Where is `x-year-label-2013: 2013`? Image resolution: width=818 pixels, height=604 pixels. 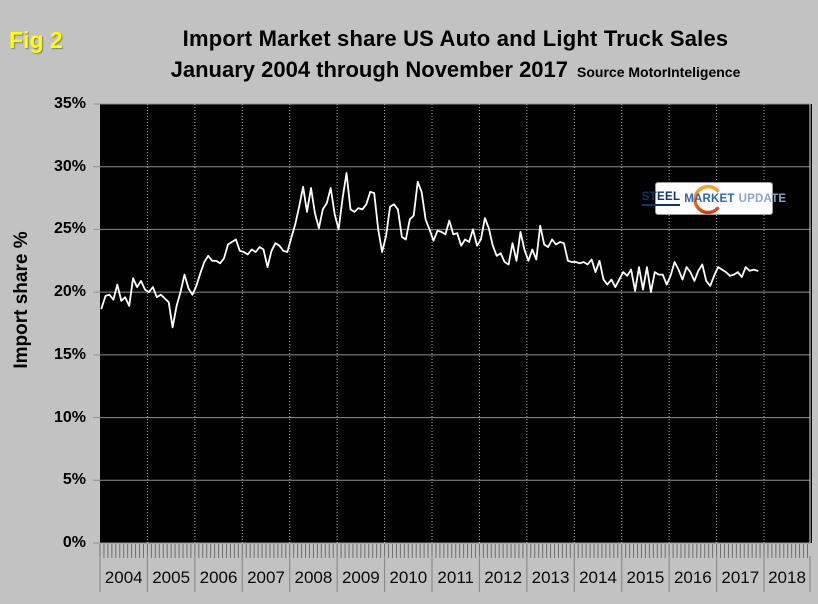
x-year-label-2013: 2013 is located at coordinates (550, 577).